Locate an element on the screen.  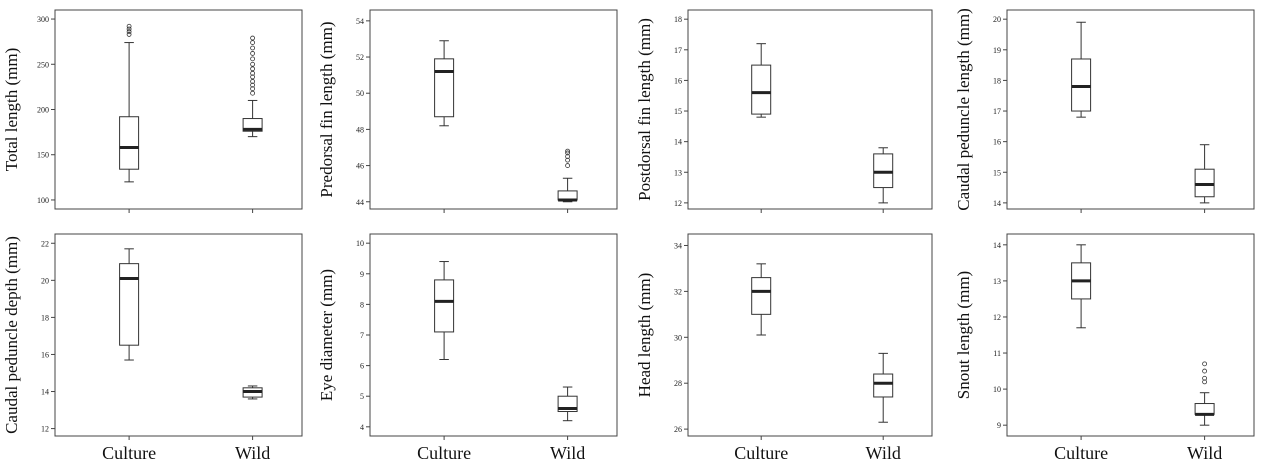
y-axis-label: Postdorsal fin length (mm) is located at coordinates (644, 109).